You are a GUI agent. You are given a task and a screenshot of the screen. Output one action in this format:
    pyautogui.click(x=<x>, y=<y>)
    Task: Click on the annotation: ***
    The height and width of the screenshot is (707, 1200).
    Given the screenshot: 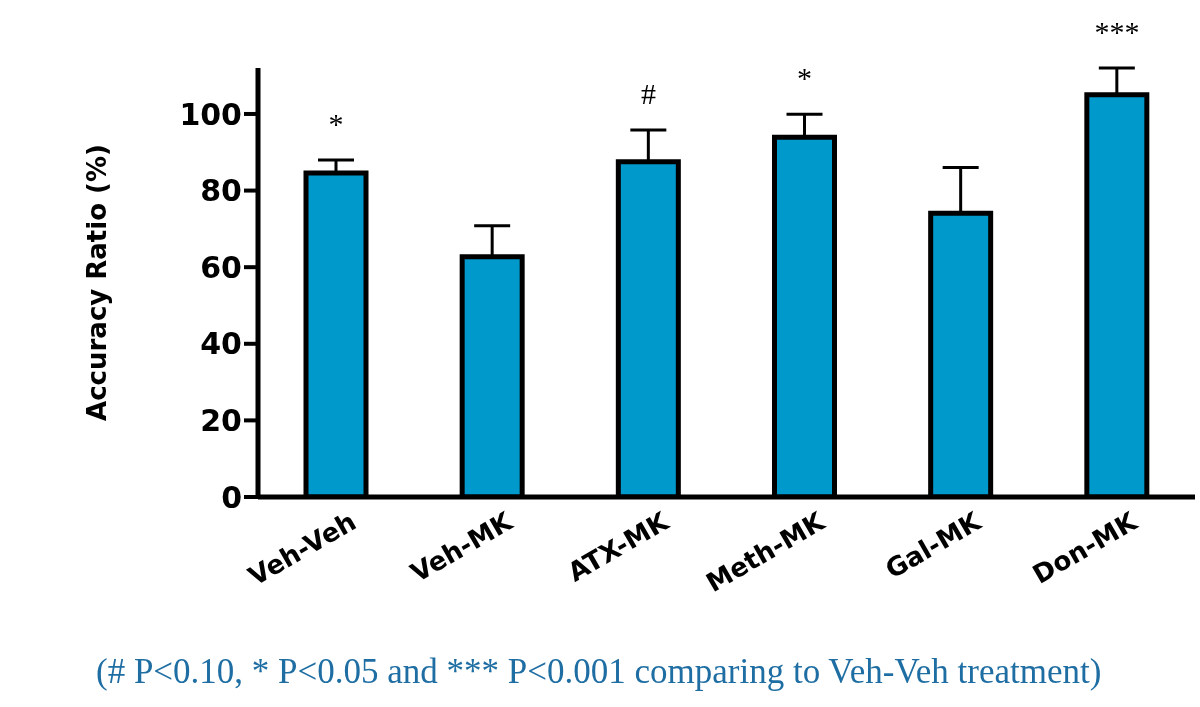 What is the action you would take?
    pyautogui.click(x=1117, y=31)
    